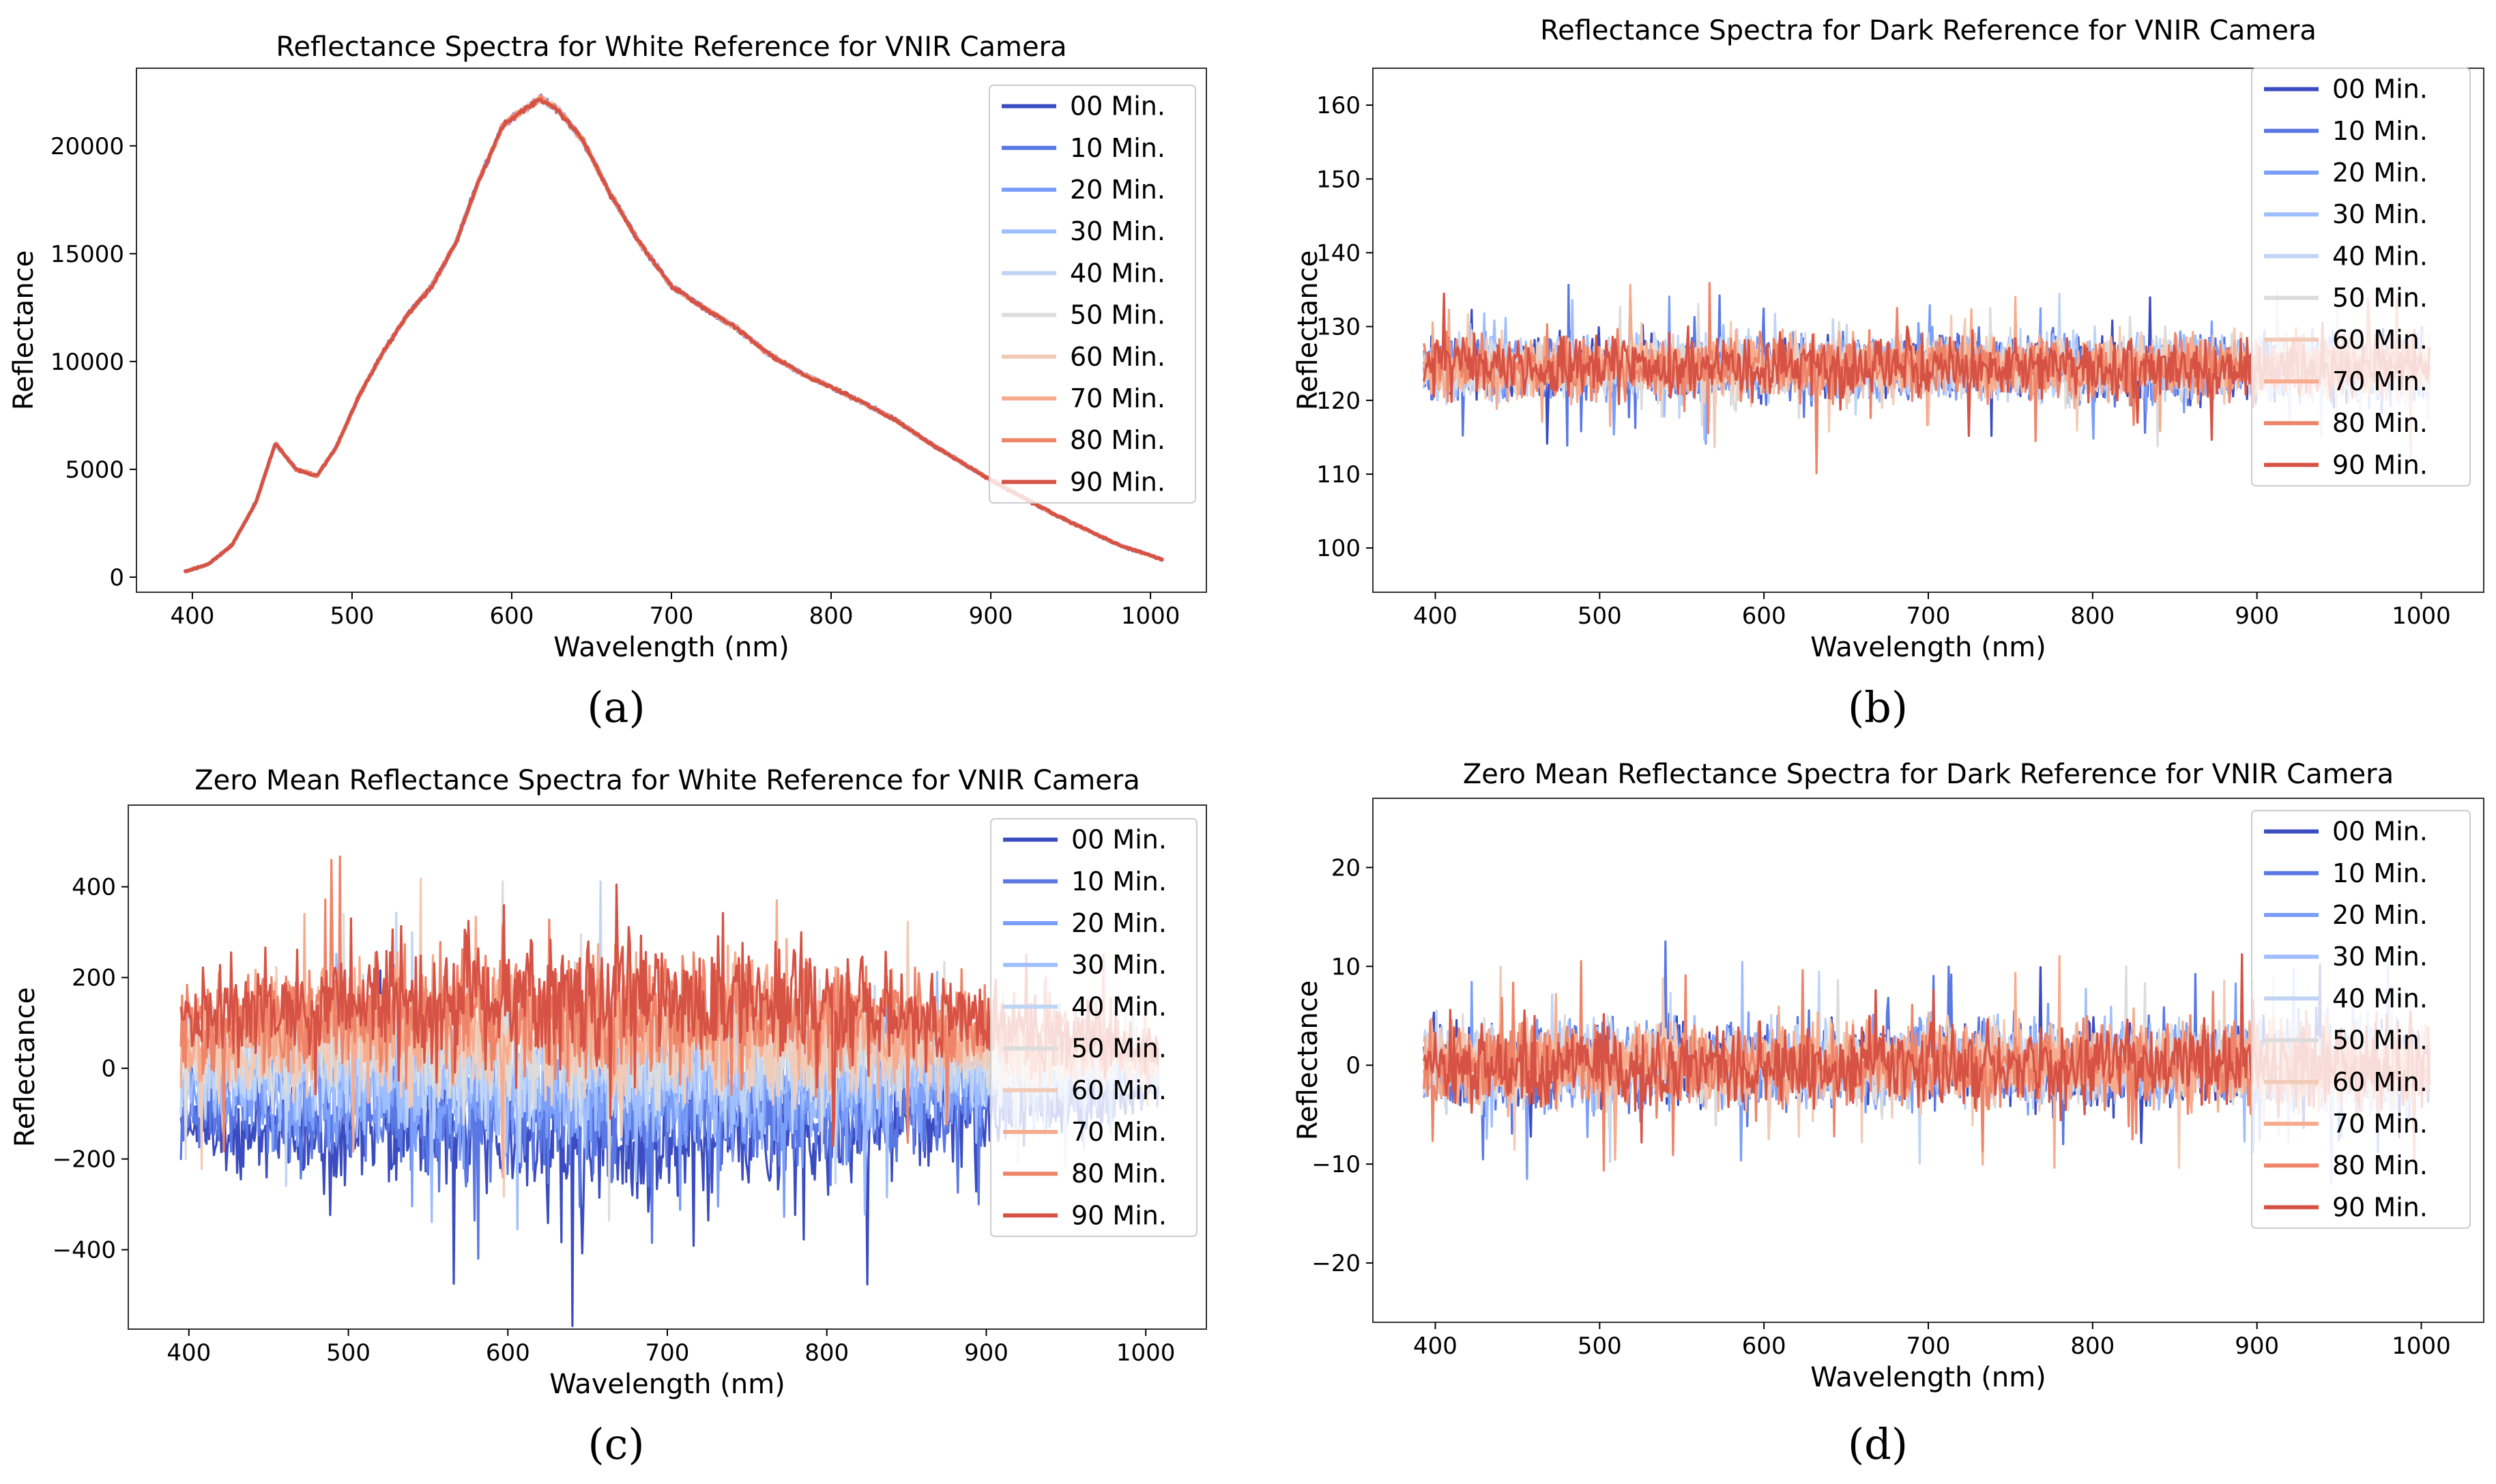 The image size is (2496, 1484). What do you see at coordinates (94, 470) in the screenshot?
I see `y-tick-label: 5000` at bounding box center [94, 470].